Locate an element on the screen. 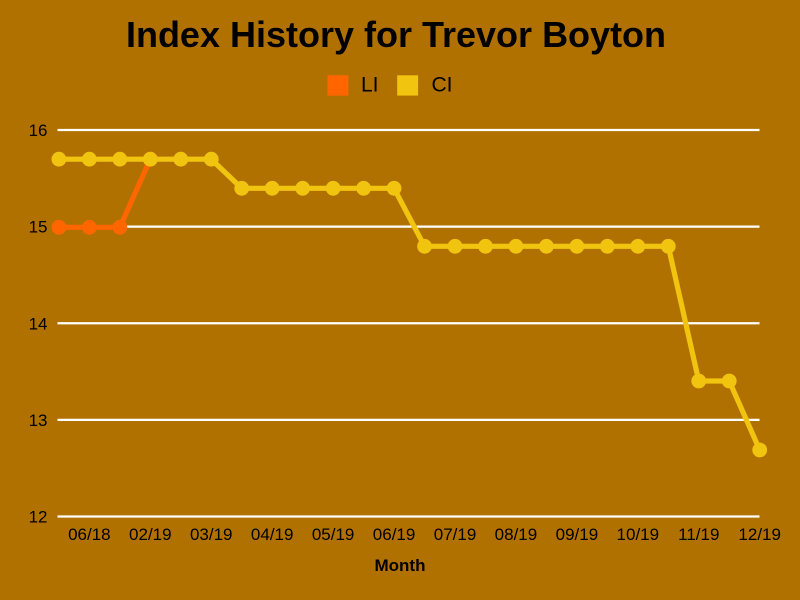  svg-text: 03/19 is located at coordinates (211, 534).